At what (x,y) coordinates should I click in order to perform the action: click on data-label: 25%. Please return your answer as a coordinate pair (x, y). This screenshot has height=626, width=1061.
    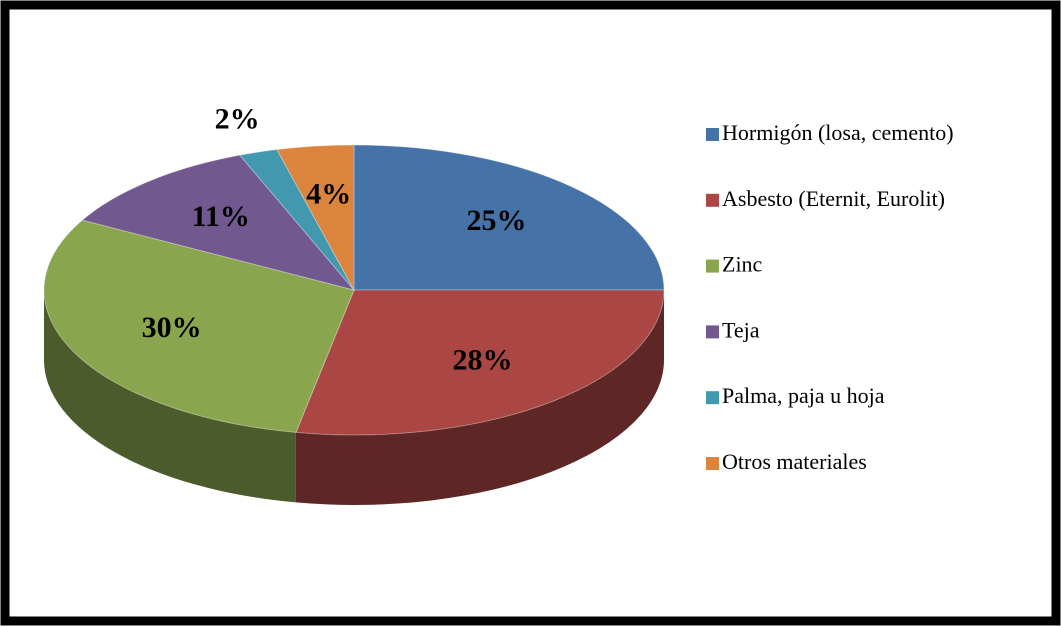
    Looking at the image, I should click on (496, 220).